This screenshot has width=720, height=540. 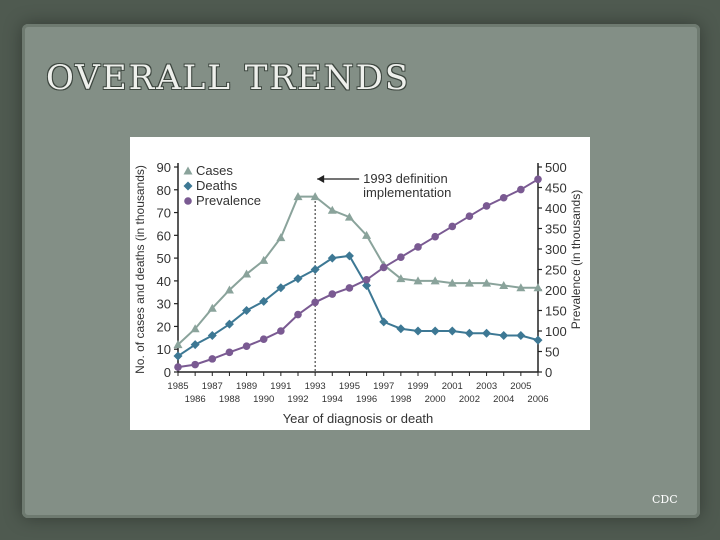 I want to click on cases-legend-label: Cases, so click(x=214, y=170).